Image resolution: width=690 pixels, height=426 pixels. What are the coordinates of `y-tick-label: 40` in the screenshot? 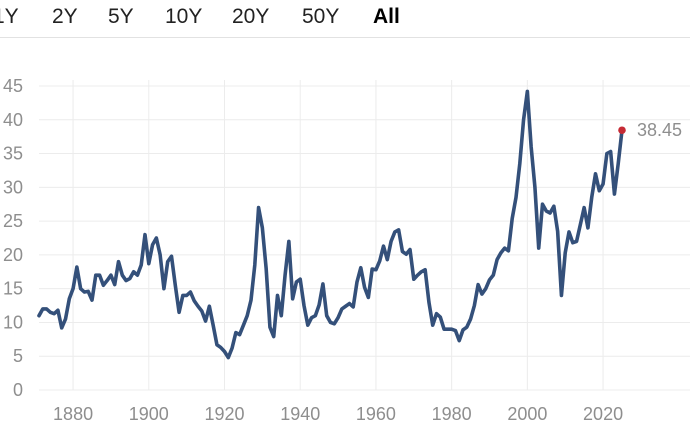 It's located at (13, 120).